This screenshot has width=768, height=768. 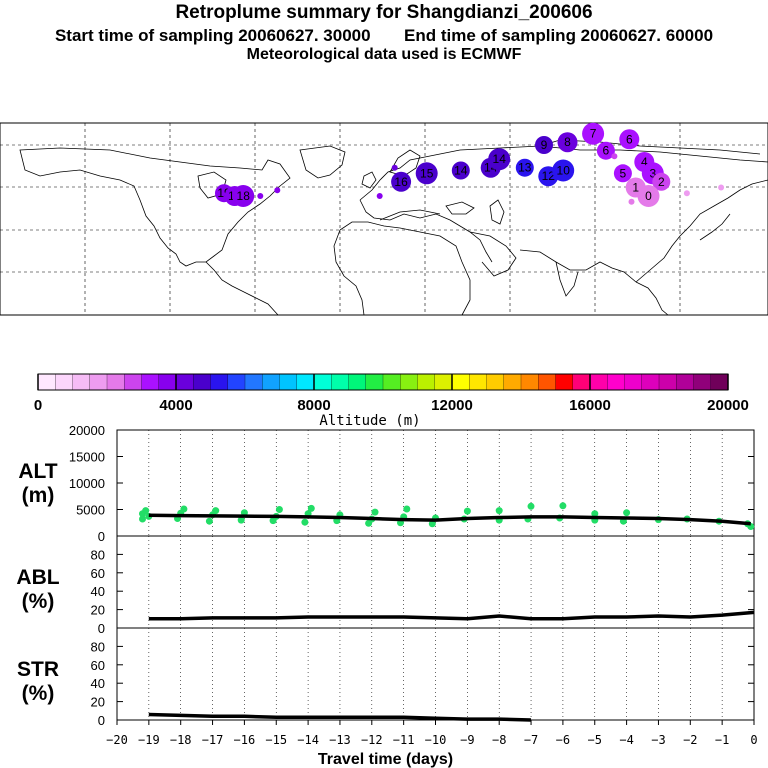 What do you see at coordinates (499, 740) in the screenshot?
I see `x-tick-label: −8` at bounding box center [499, 740].